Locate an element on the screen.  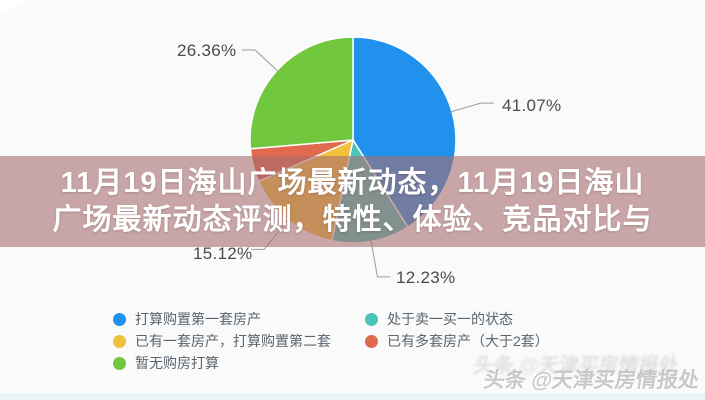
legend-item-label: 已有多套房产（大于2套） is located at coordinates (468, 341).